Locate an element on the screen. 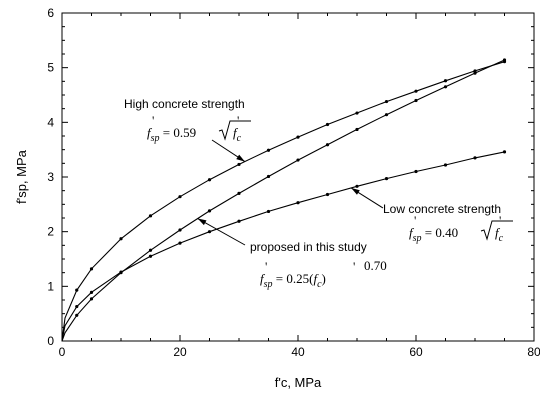 The width and height of the screenshot is (540, 394). y-axis-title: f'sp, MPa is located at coordinates (21, 176).